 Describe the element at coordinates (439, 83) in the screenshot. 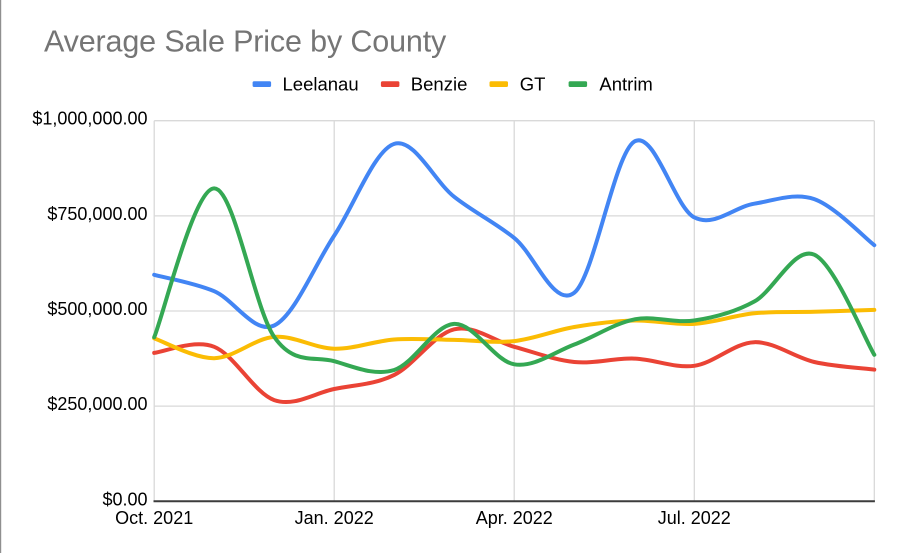

I see `svg-text: Benzie` at that location.